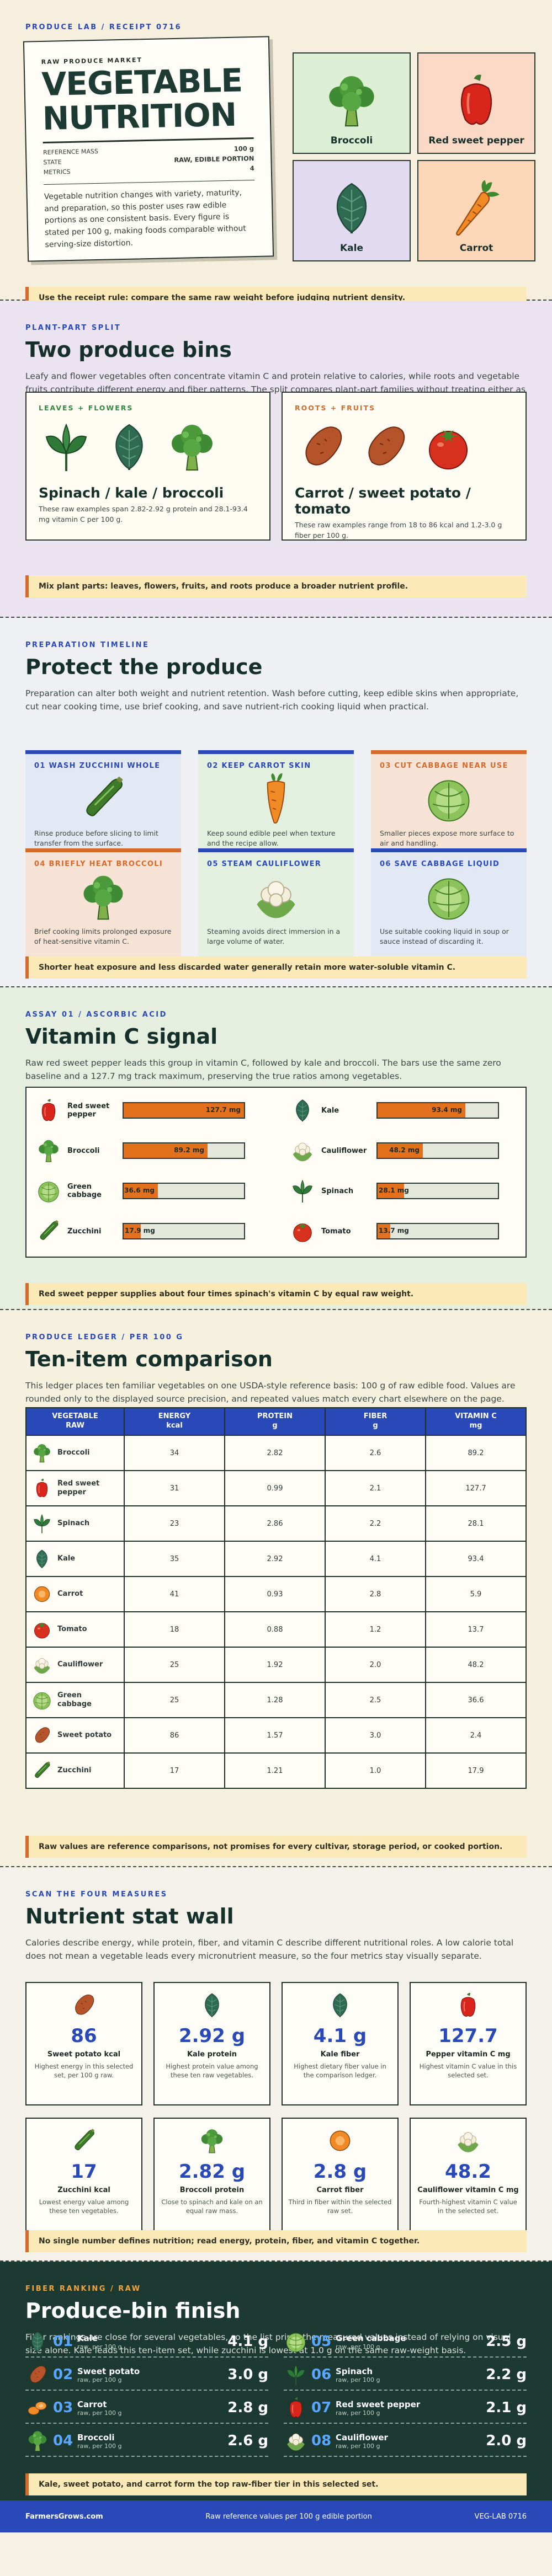 This screenshot has height=2576, width=552. I want to click on table-row: Red sweet pepper 31 0.99 2.1 127.7, so click(276, 1488).